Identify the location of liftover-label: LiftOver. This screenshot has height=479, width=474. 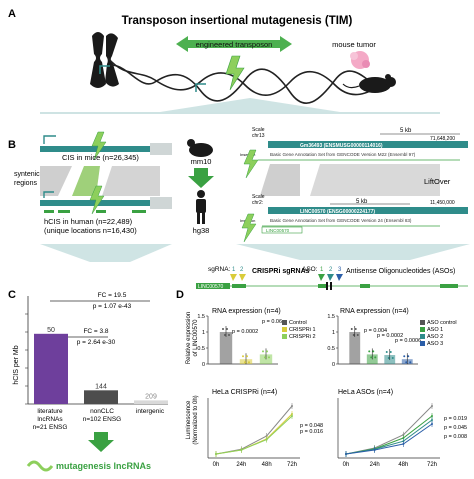
(437, 181).